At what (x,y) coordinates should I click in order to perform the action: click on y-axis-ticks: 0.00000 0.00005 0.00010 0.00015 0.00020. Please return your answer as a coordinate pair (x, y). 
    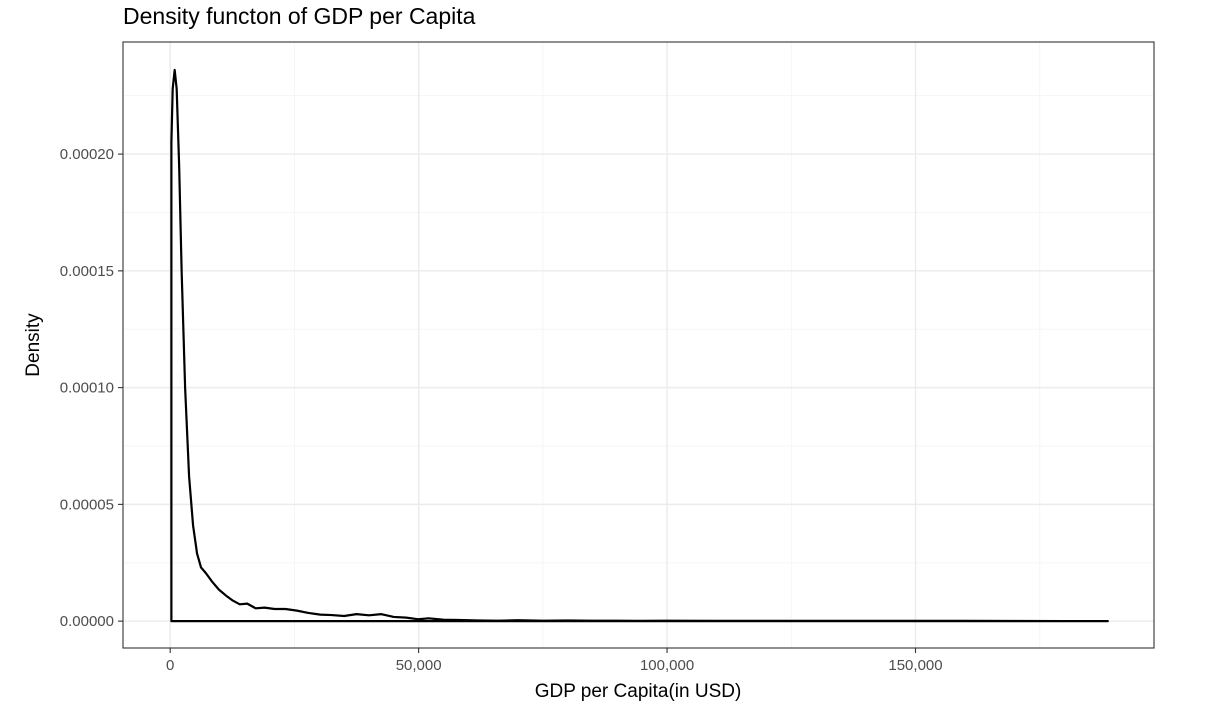
    Looking at the image, I should click on (91, 388).